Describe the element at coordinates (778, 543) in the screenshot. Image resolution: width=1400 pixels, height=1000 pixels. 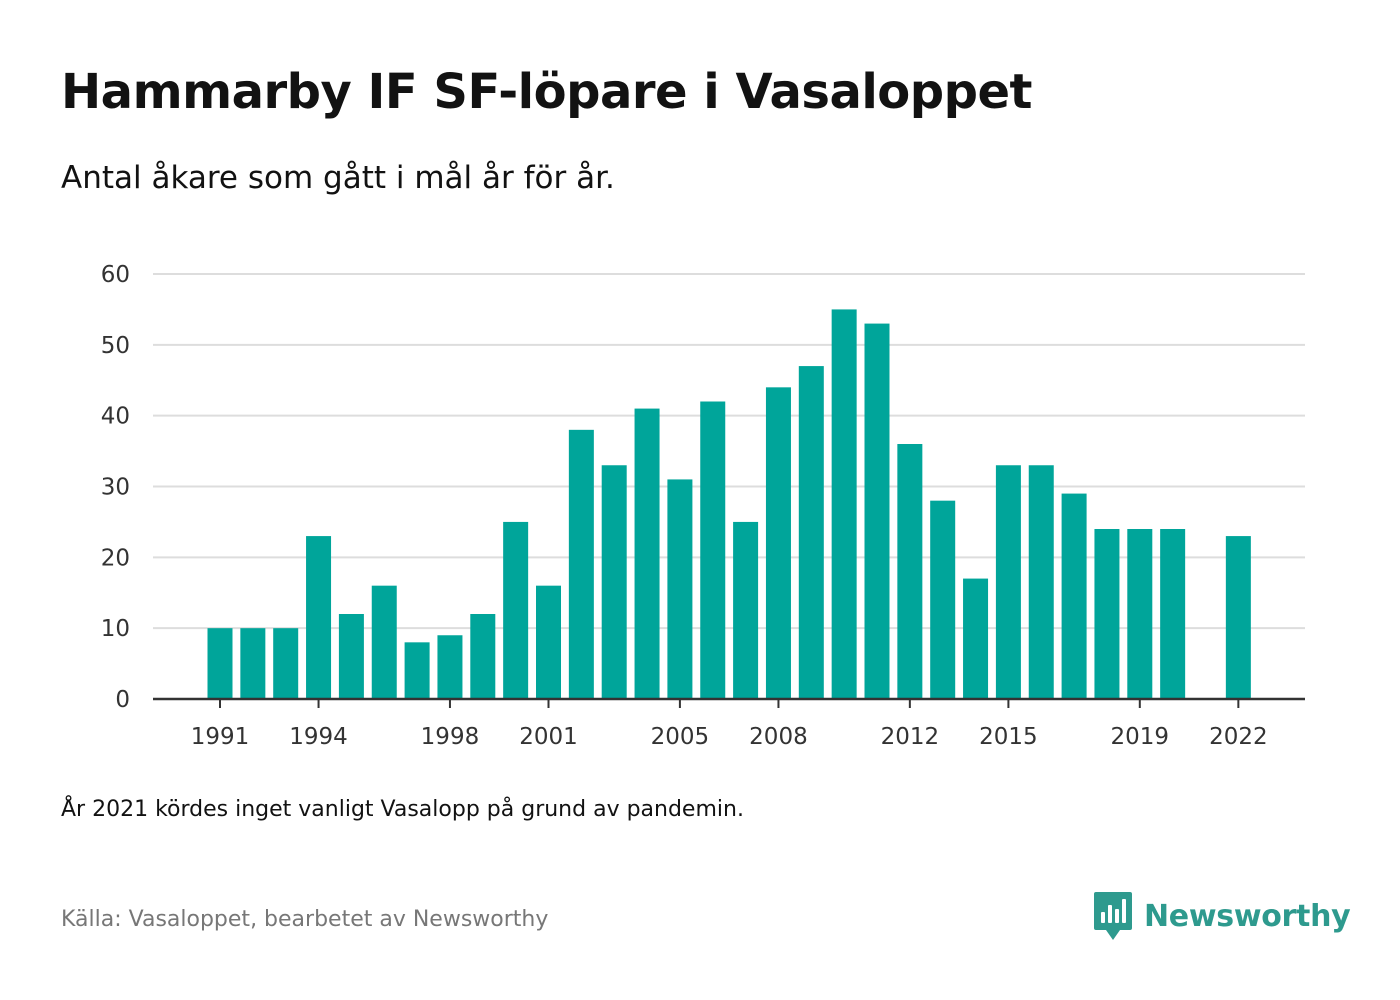
I see `bar-2008` at that location.